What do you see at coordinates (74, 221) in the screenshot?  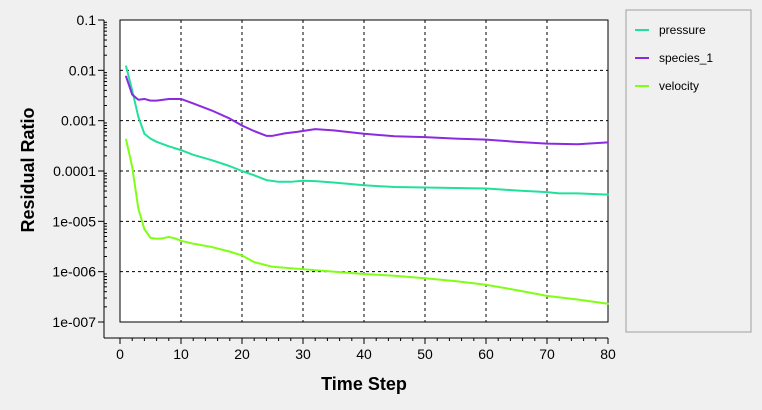 I see `y-tick-label: 1e-005` at bounding box center [74, 221].